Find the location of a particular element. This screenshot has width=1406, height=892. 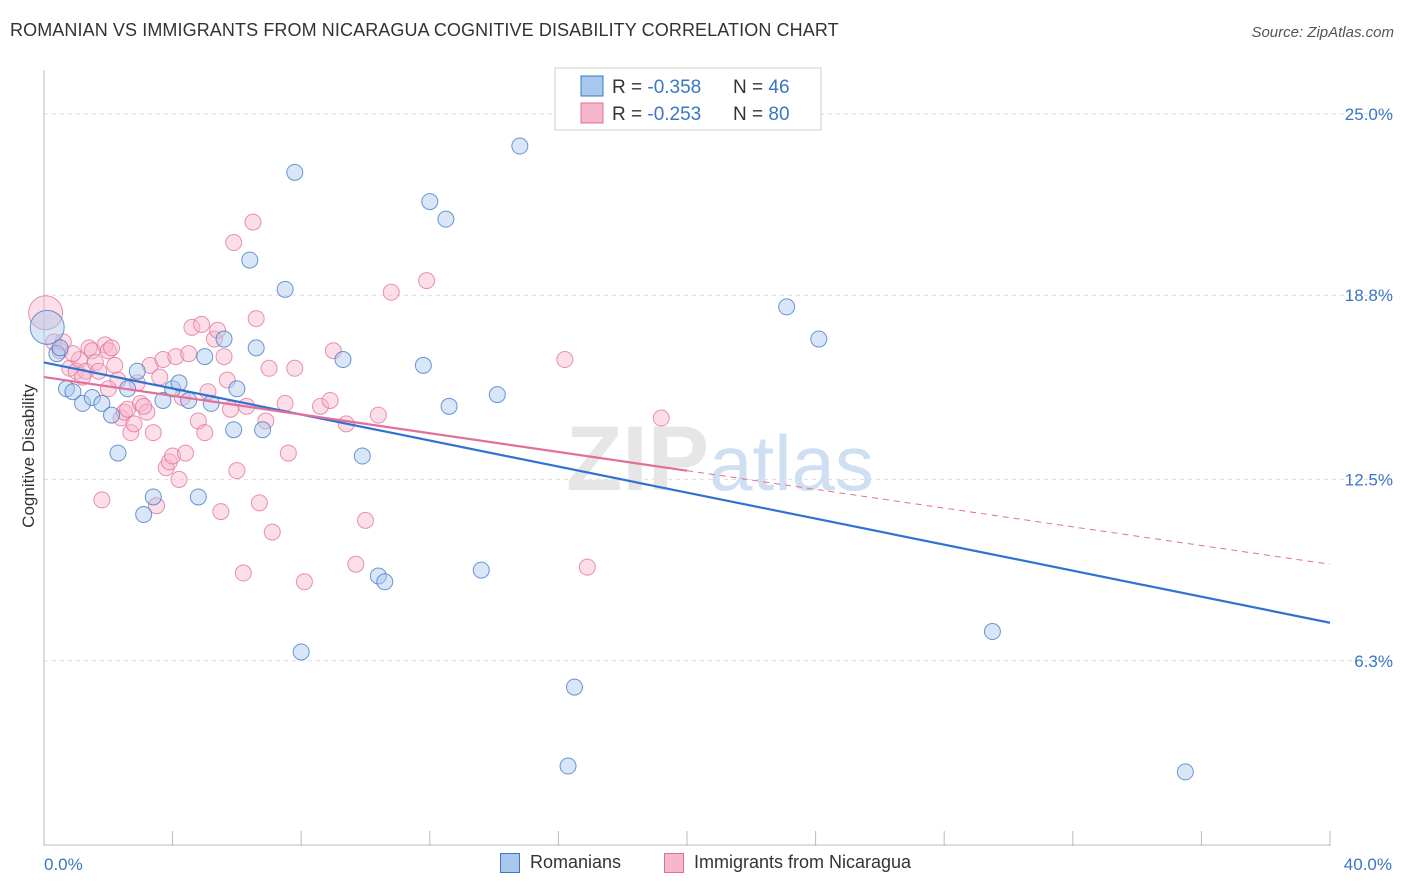

legend-item-nicaragua: Immigrants from Nicaragua is located at coordinates (787, 862).